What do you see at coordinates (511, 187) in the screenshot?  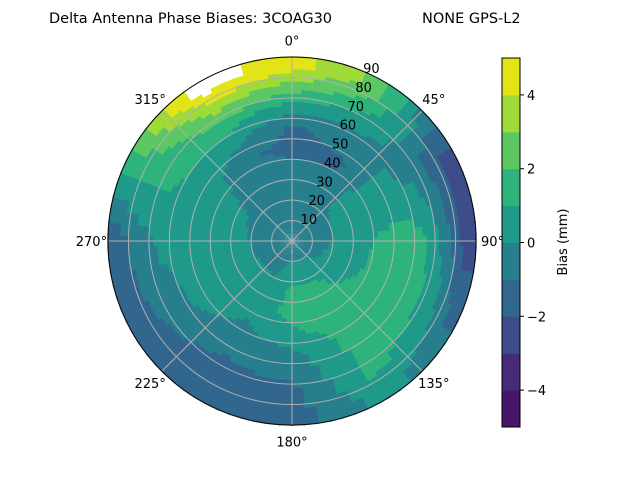 I see `colorbar-band` at bounding box center [511, 187].